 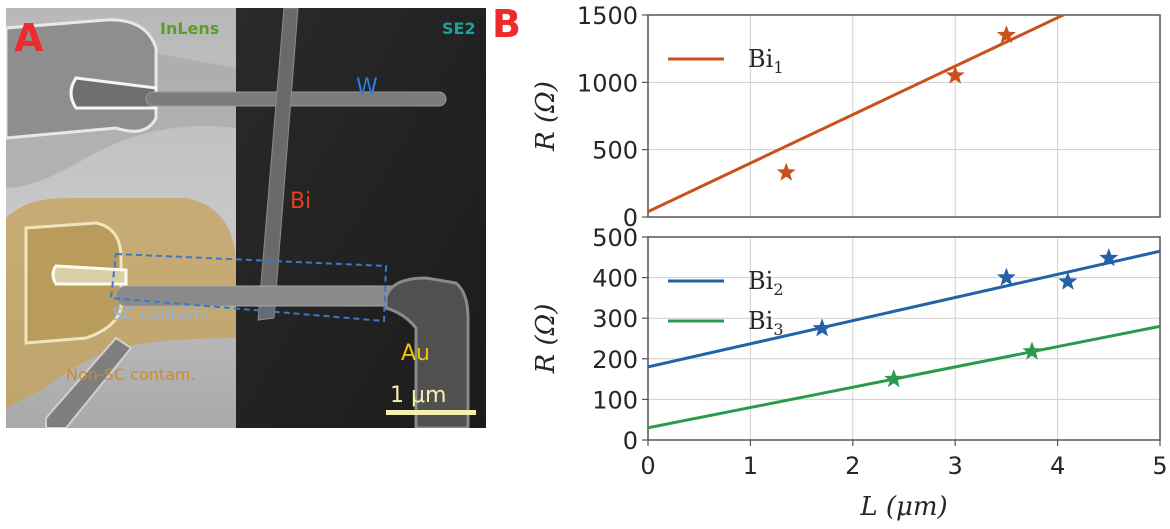 What do you see at coordinates (615, 400) in the screenshot?
I see `y-tick-label: 100` at bounding box center [615, 400].